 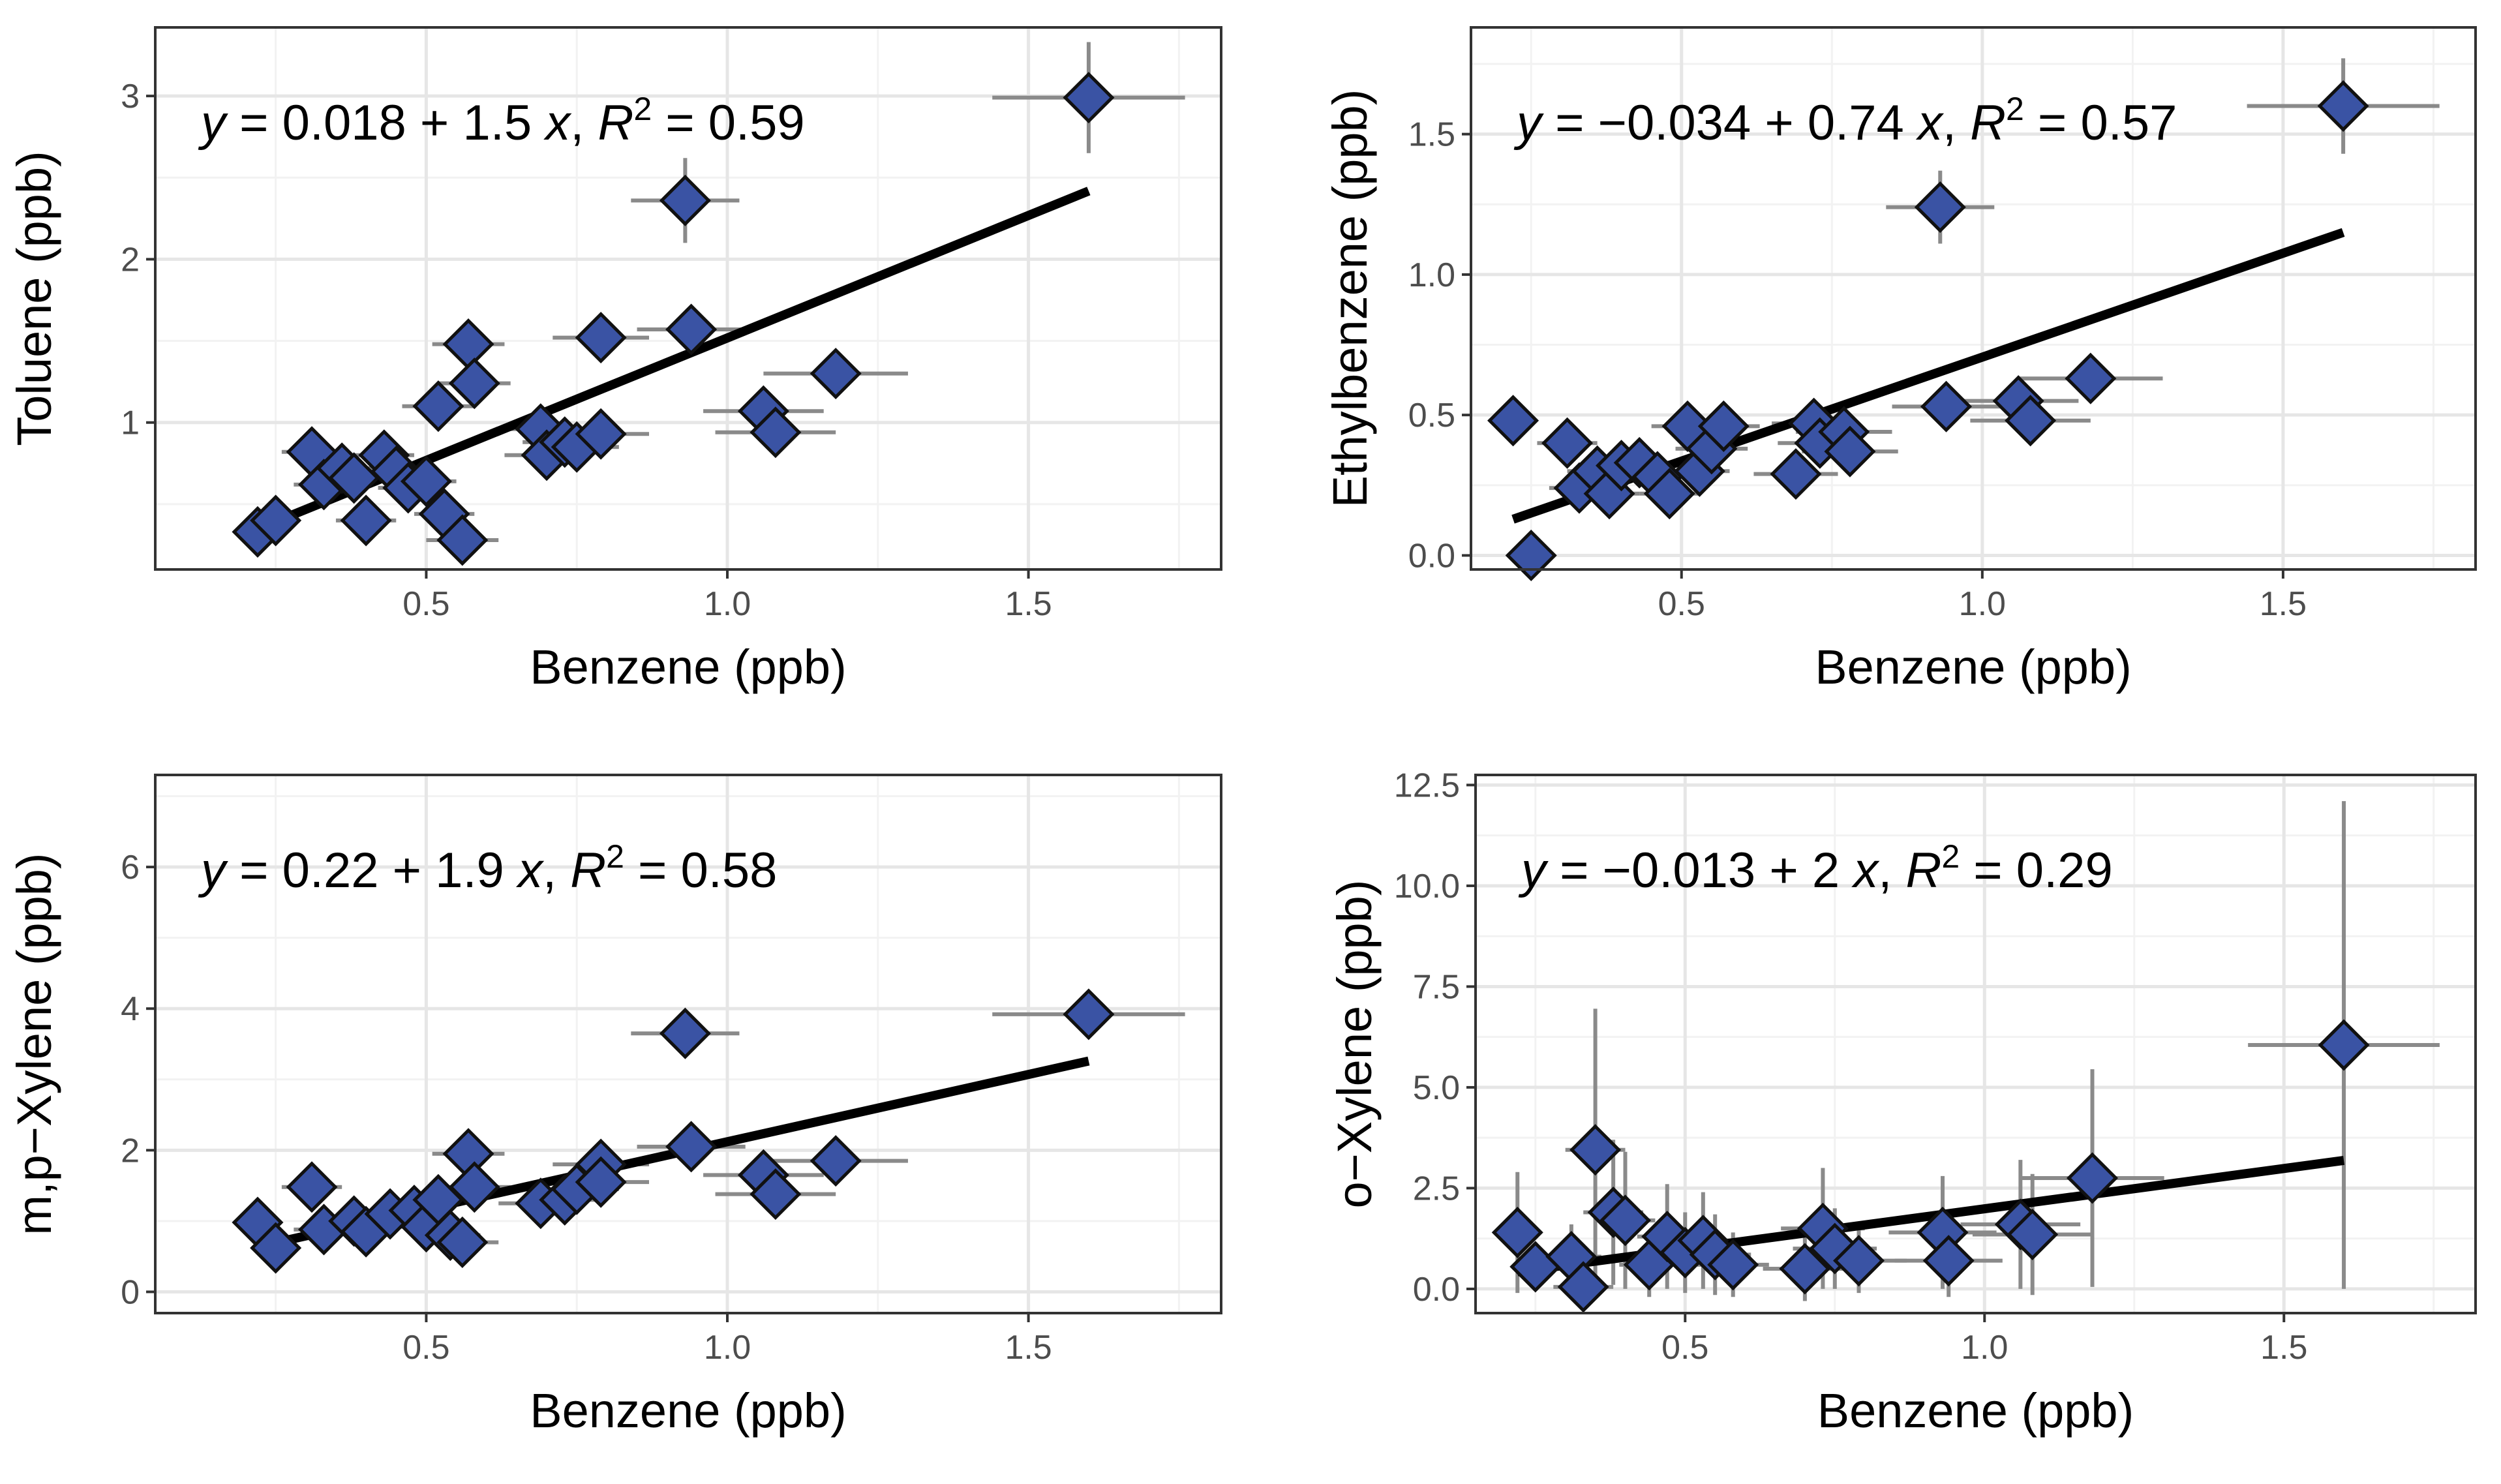 I want to click on y-tick-label: 5.0, so click(x=1436, y=1088).